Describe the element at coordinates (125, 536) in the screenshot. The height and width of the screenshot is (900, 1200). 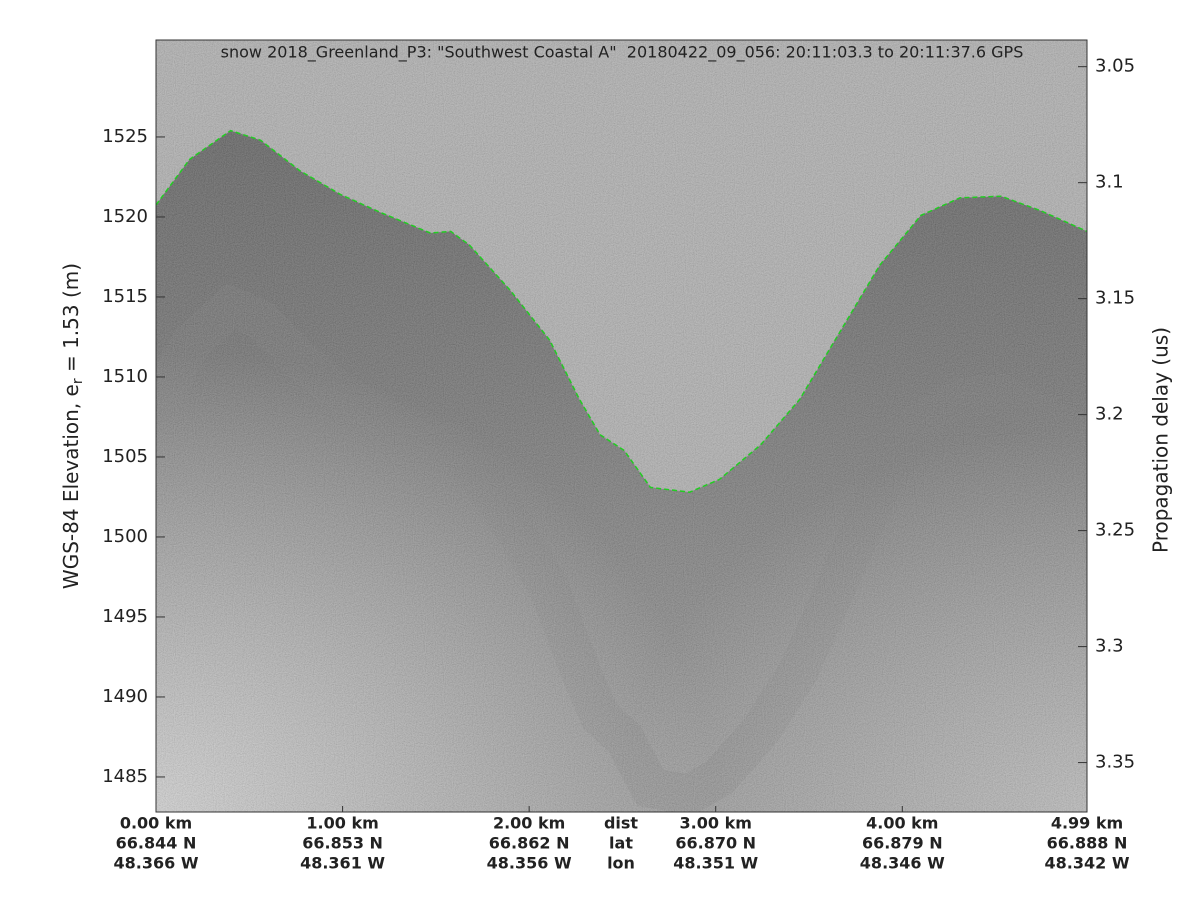
I see `y-tick-label: 1500` at that location.